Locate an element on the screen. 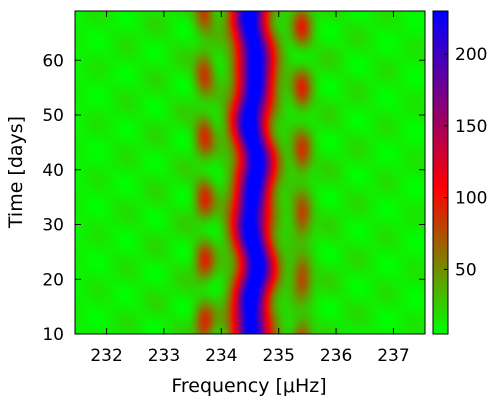  x-tick-label: 232 is located at coordinates (106, 356).